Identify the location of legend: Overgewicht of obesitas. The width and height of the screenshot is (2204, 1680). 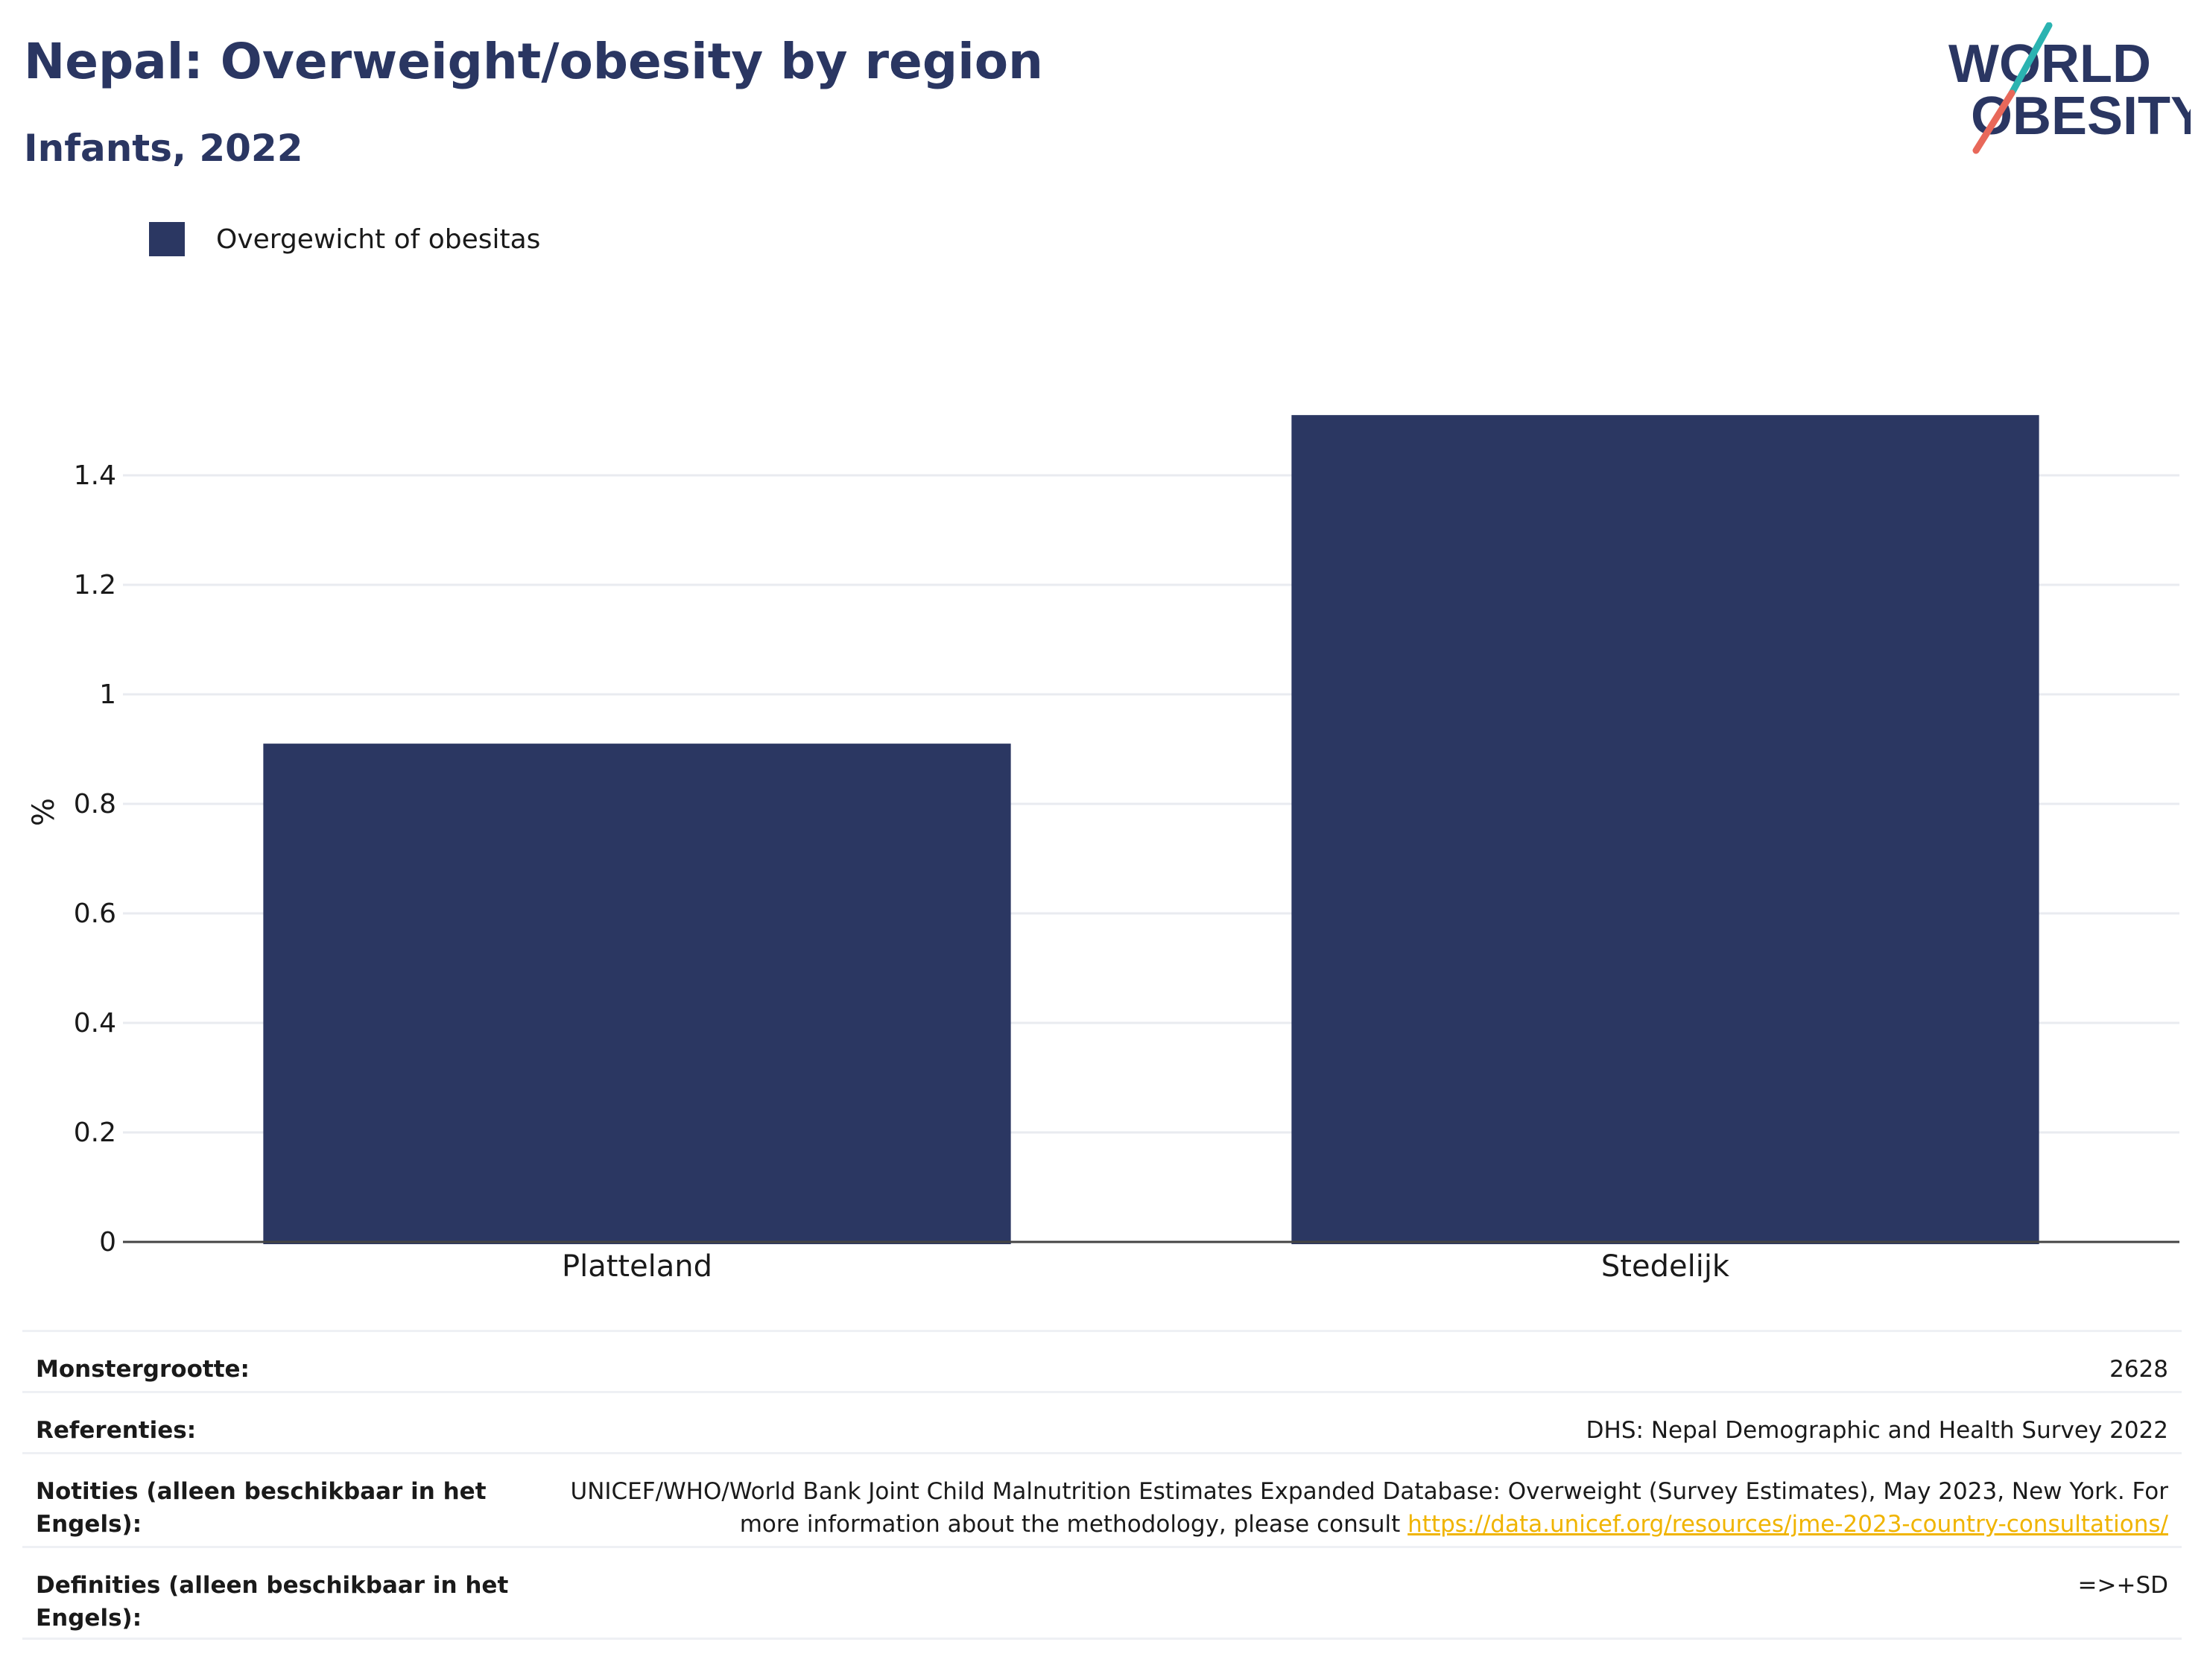
(344, 239).